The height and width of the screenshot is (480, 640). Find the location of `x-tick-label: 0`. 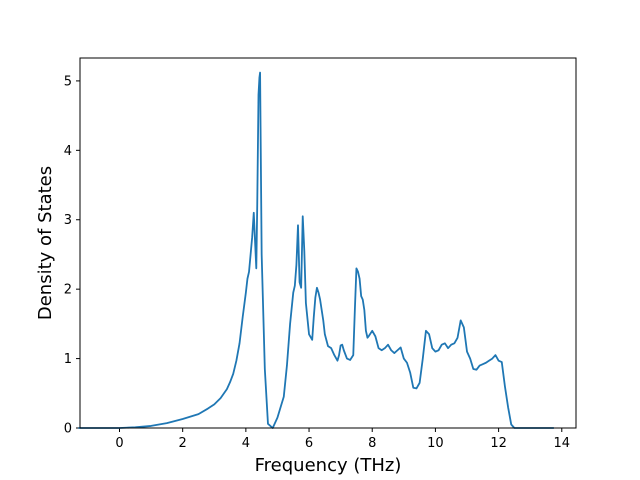

x-tick-label: 0 is located at coordinates (119, 443).